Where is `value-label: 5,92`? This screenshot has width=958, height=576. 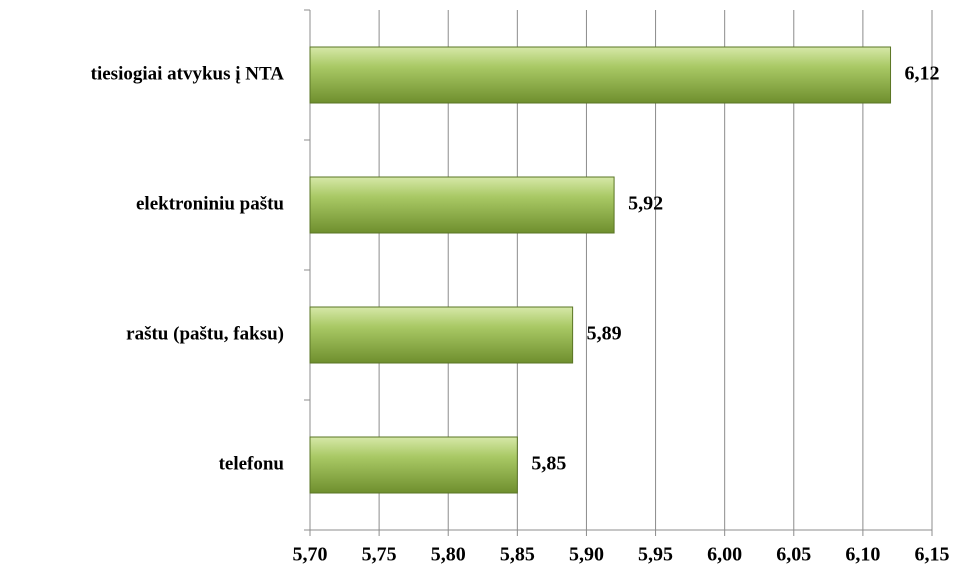
value-label: 5,92 is located at coordinates (645, 204).